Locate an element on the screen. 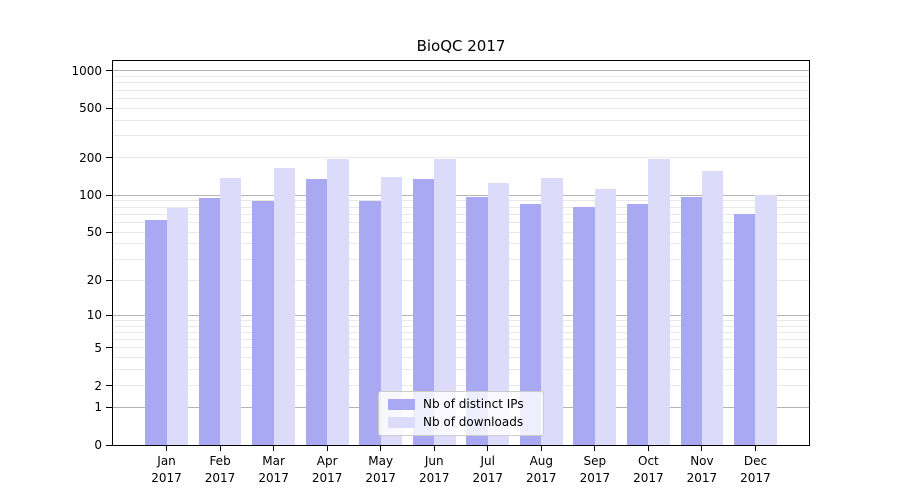 Image resolution: width=900 pixels, height=500 pixels. x-tick-label-aug: Aug 2017 is located at coordinates (541, 469).